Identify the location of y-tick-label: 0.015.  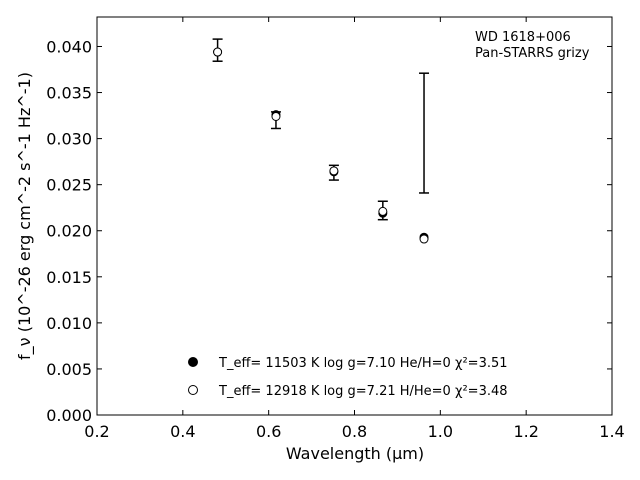
(69, 277).